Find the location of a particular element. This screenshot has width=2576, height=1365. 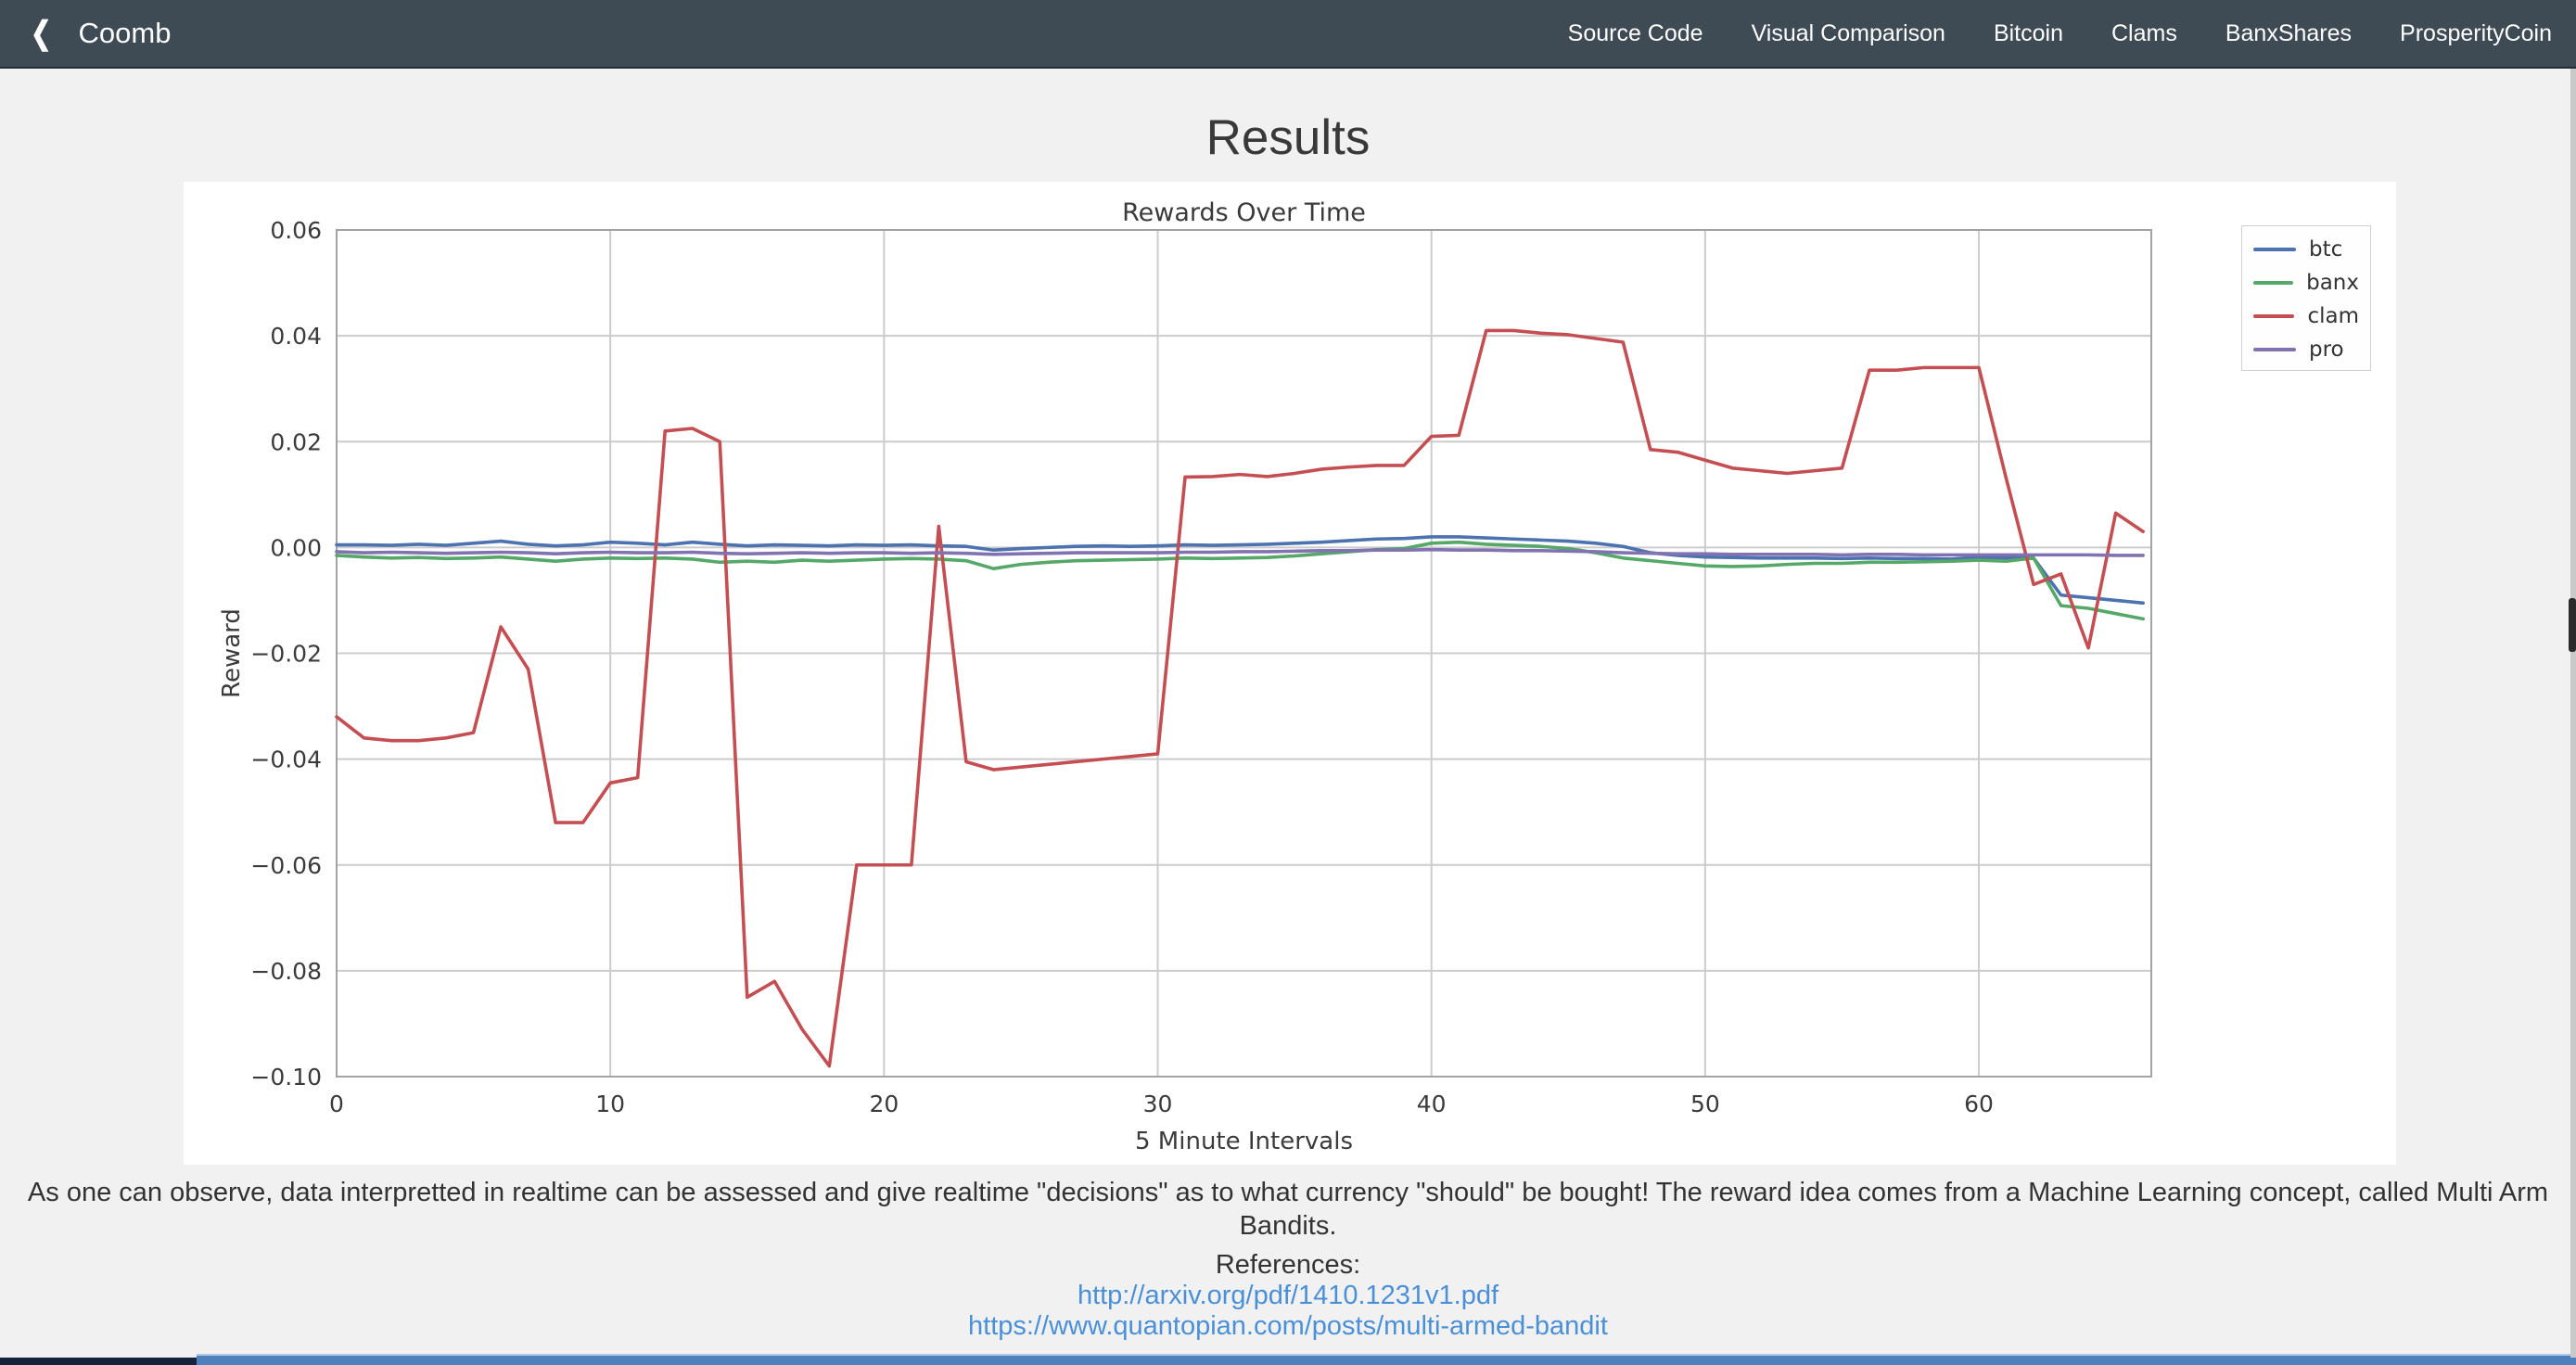

nav-item-source-code: Source Code is located at coordinates (1635, 32).